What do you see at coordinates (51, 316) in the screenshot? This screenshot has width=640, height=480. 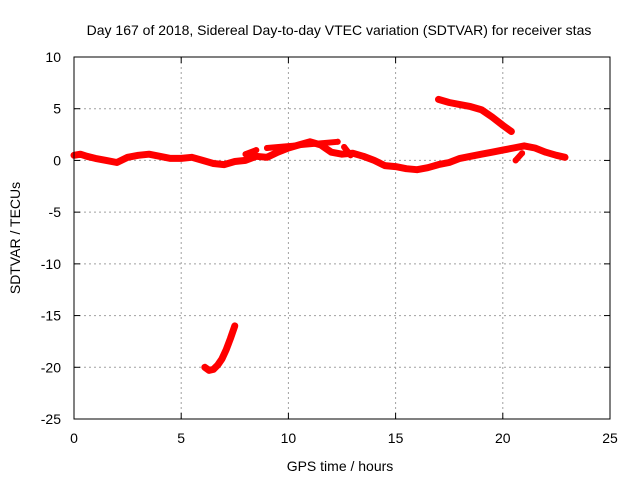 I see `y-tick-label: -15` at bounding box center [51, 316].